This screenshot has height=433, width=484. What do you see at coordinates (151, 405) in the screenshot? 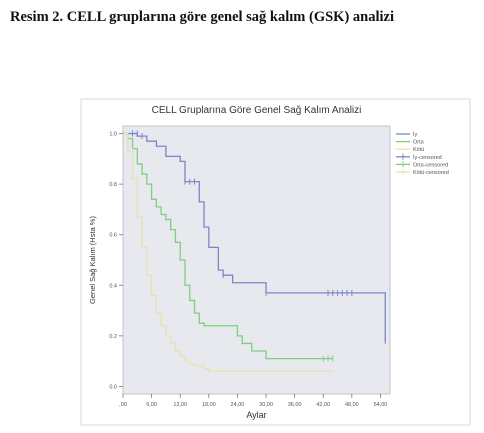
I see `x-tick-label: 6,00` at bounding box center [151, 405].